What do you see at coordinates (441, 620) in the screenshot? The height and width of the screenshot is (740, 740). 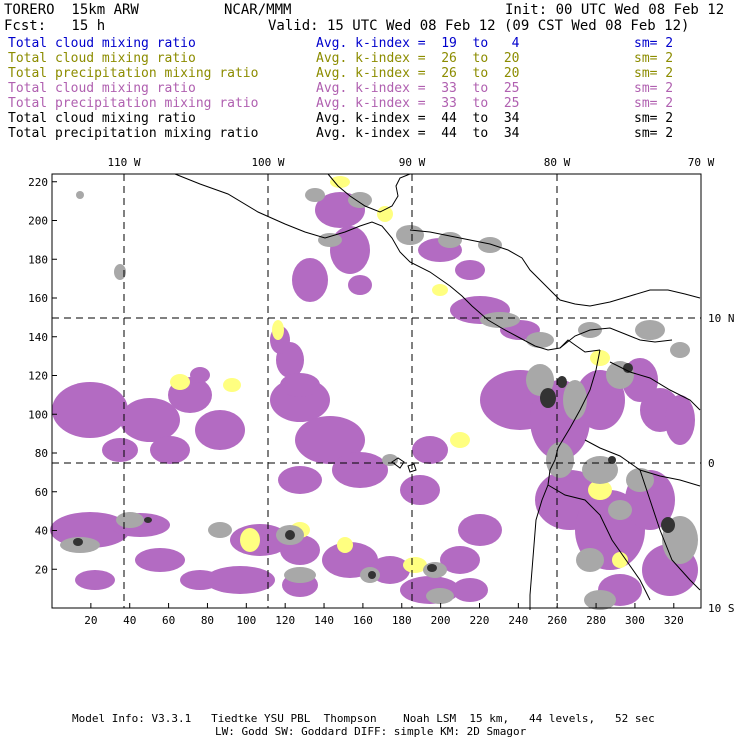 I see `x-tick-label: 200` at bounding box center [441, 620].